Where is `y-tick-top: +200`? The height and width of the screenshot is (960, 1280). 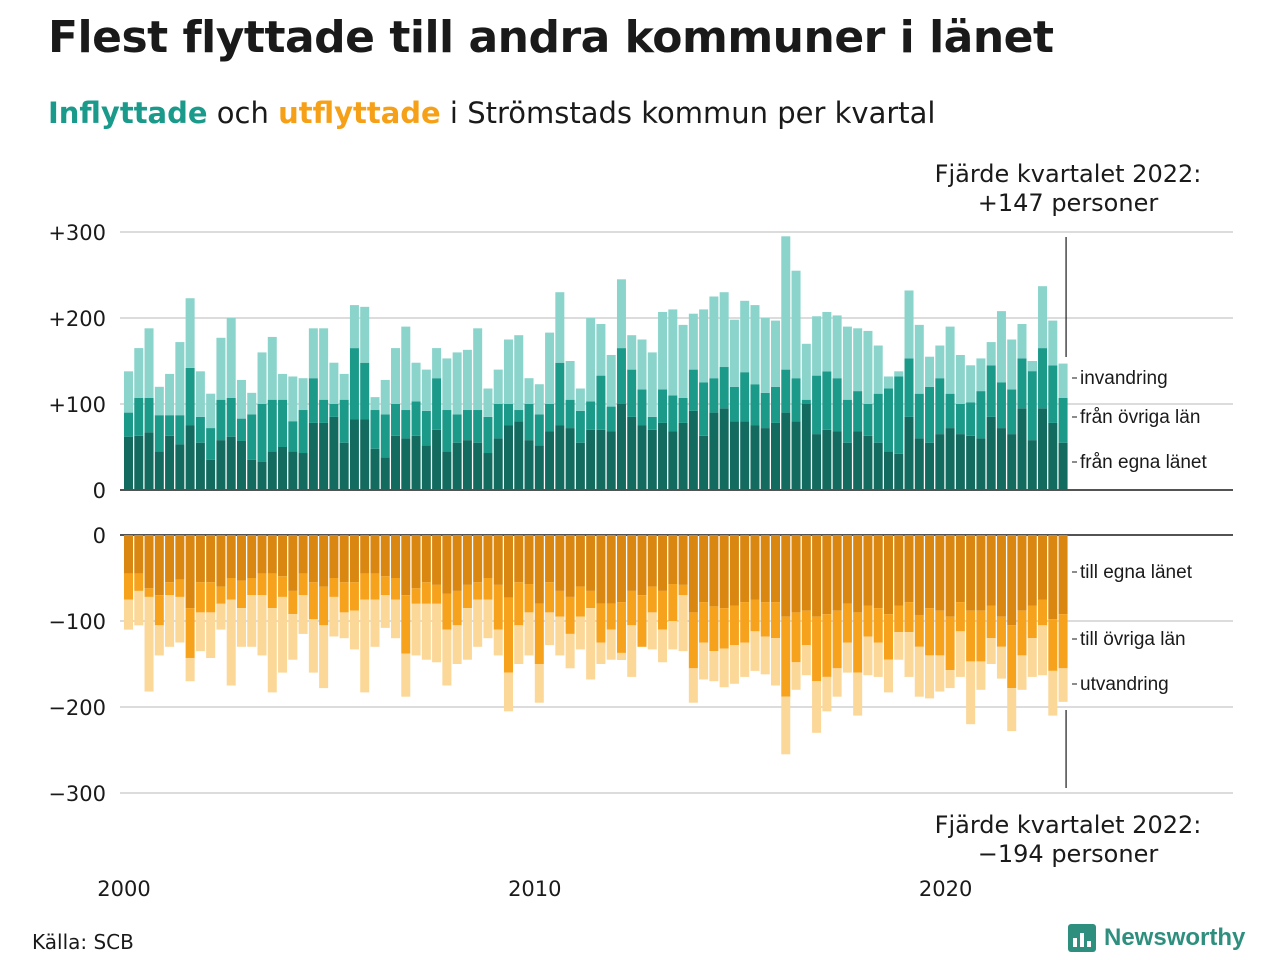 y-tick-top: +200 is located at coordinates (77, 319).